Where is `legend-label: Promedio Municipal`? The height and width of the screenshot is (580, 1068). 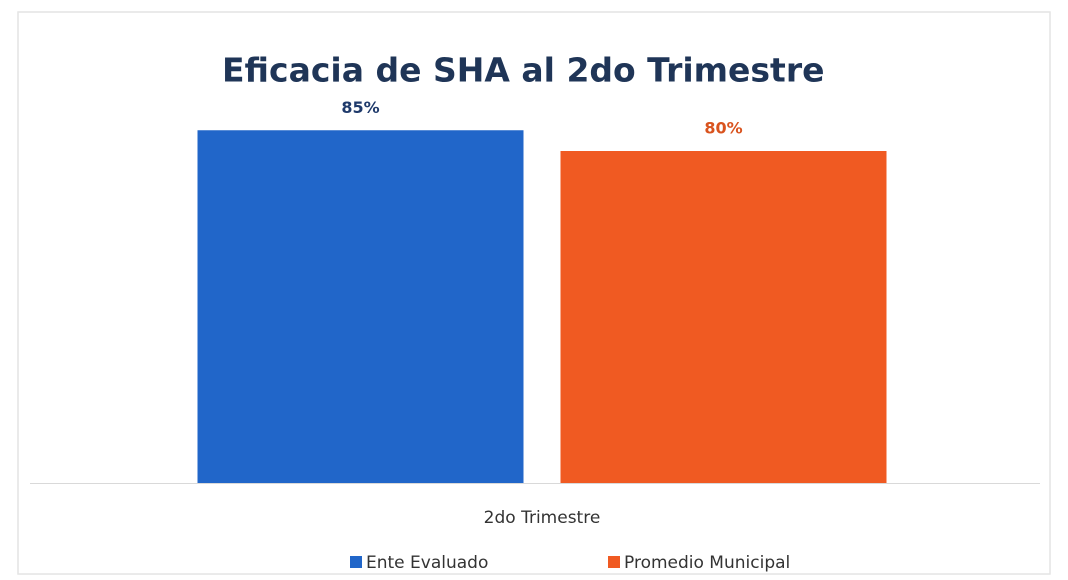 legend-label: Promedio Municipal is located at coordinates (707, 563).